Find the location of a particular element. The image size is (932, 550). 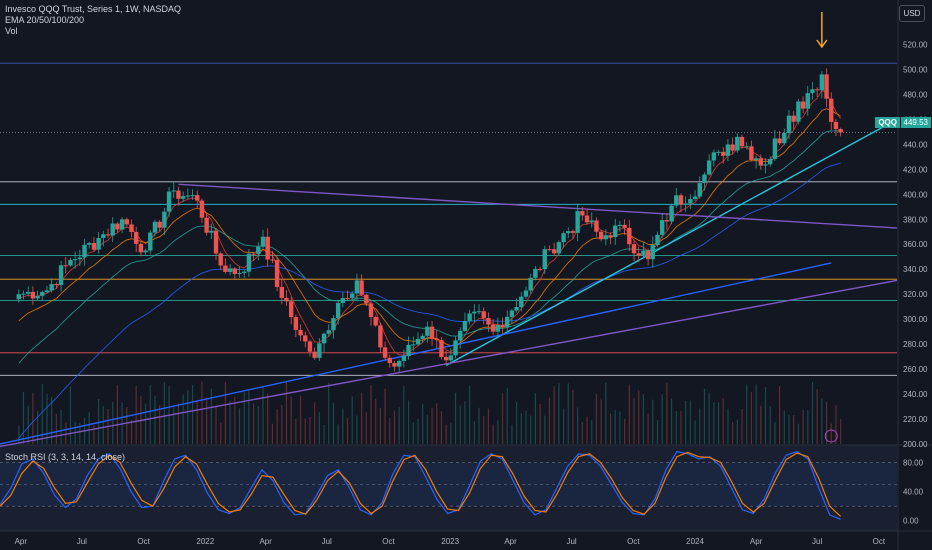

volume-indicator-label: Vol is located at coordinates (11, 31).